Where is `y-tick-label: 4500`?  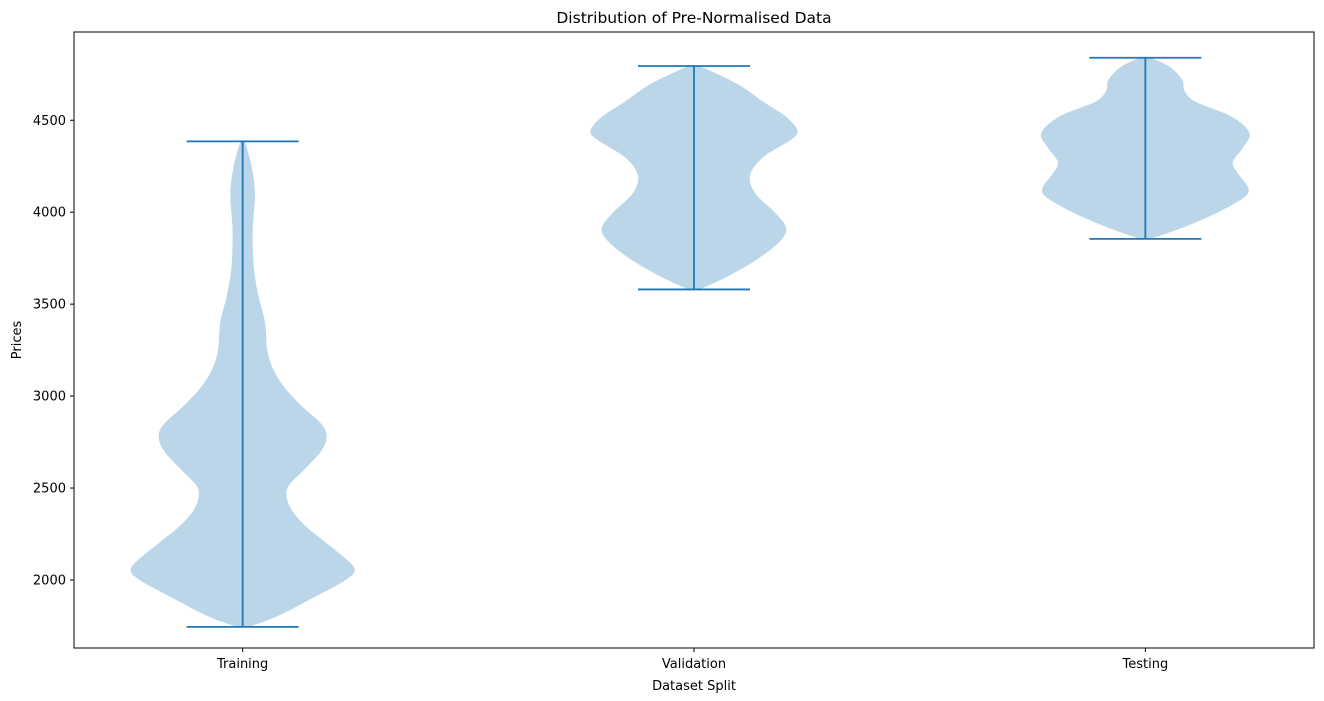 y-tick-label: 4500 is located at coordinates (49, 121).